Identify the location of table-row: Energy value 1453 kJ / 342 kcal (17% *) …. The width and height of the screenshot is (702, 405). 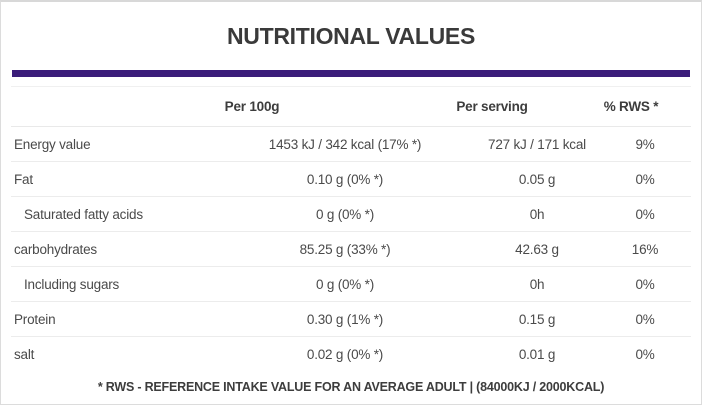
(351, 144).